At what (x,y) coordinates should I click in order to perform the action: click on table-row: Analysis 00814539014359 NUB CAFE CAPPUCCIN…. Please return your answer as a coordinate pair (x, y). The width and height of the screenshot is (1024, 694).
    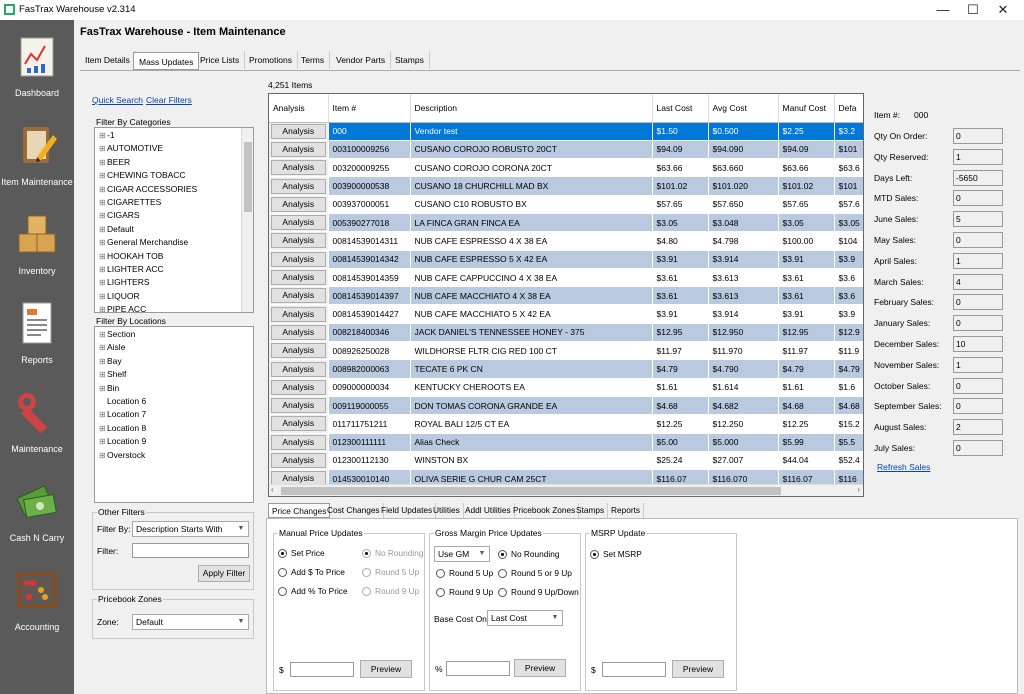
    Looking at the image, I should click on (566, 278).